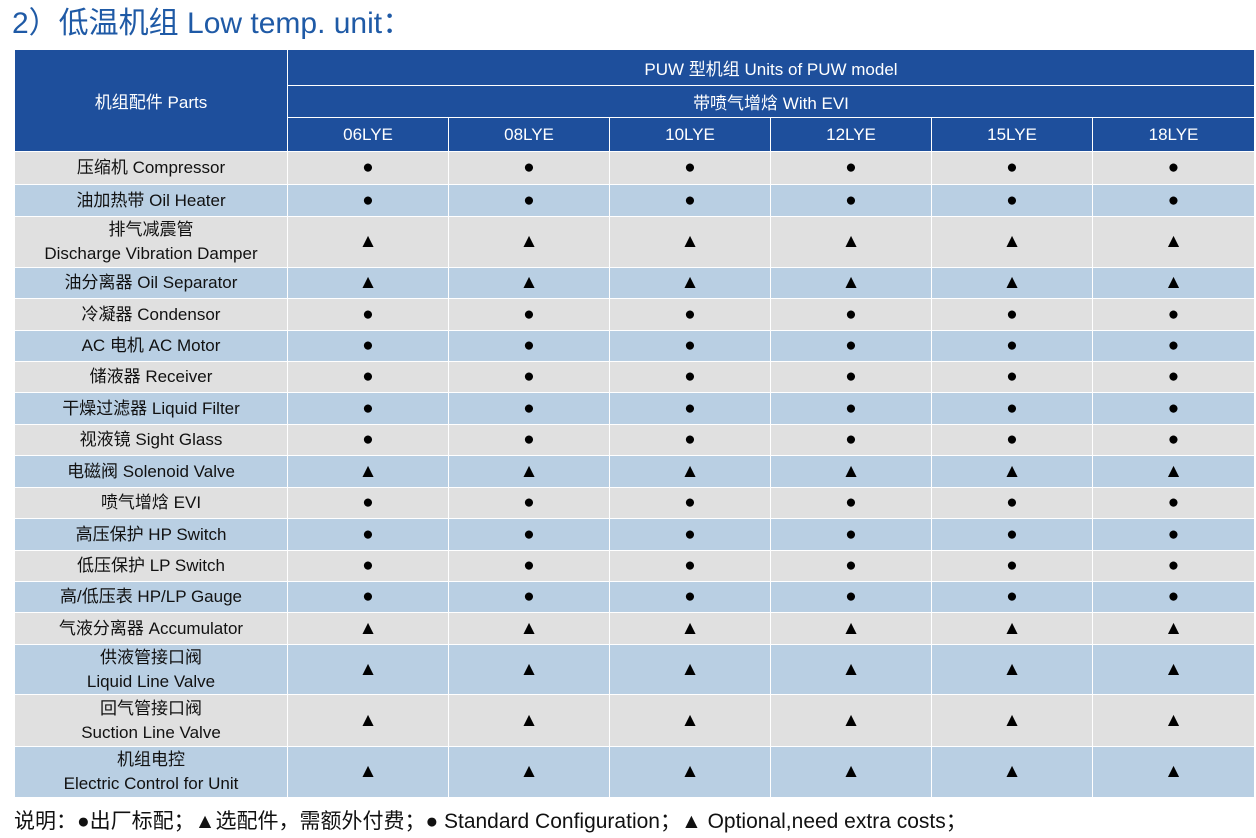  I want to click on group-header: PUW 型机组 Units of PUW model, so click(771, 67).